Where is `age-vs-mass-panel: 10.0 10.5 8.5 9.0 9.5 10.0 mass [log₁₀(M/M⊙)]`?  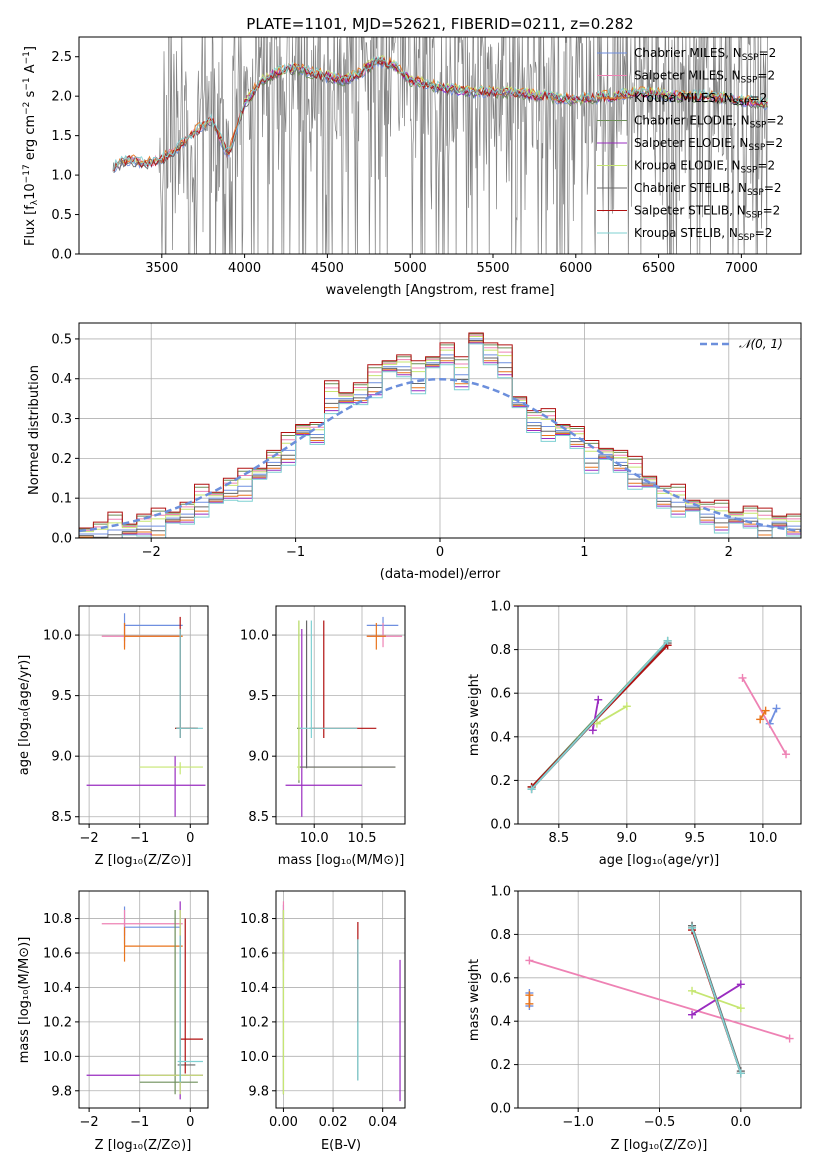
age-vs-mass-panel: 10.0 10.5 8.5 9.0 9.5 10.0 mass [log₁₀(M/M⊙)] is located at coordinates (323, 736).